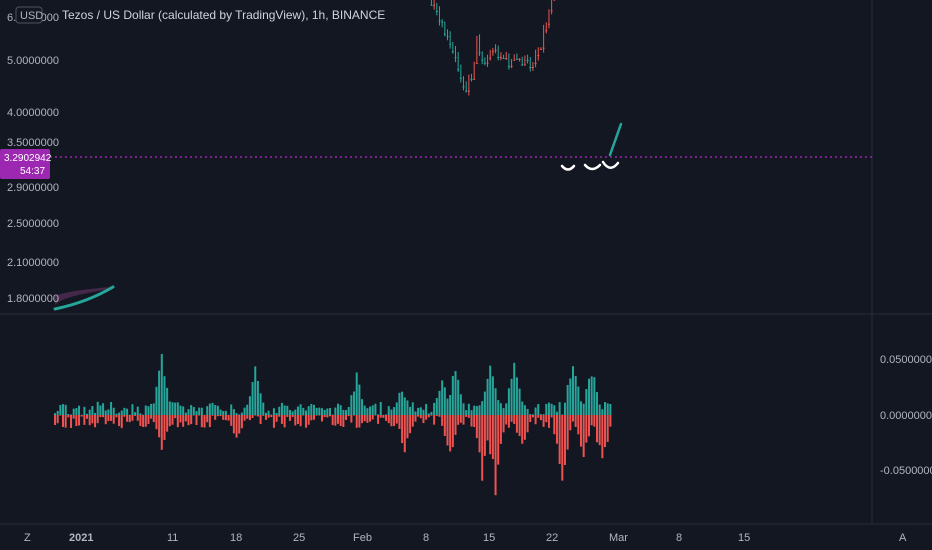 The image size is (932, 550). What do you see at coordinates (426, 538) in the screenshot?
I see `time-label: 8` at bounding box center [426, 538].